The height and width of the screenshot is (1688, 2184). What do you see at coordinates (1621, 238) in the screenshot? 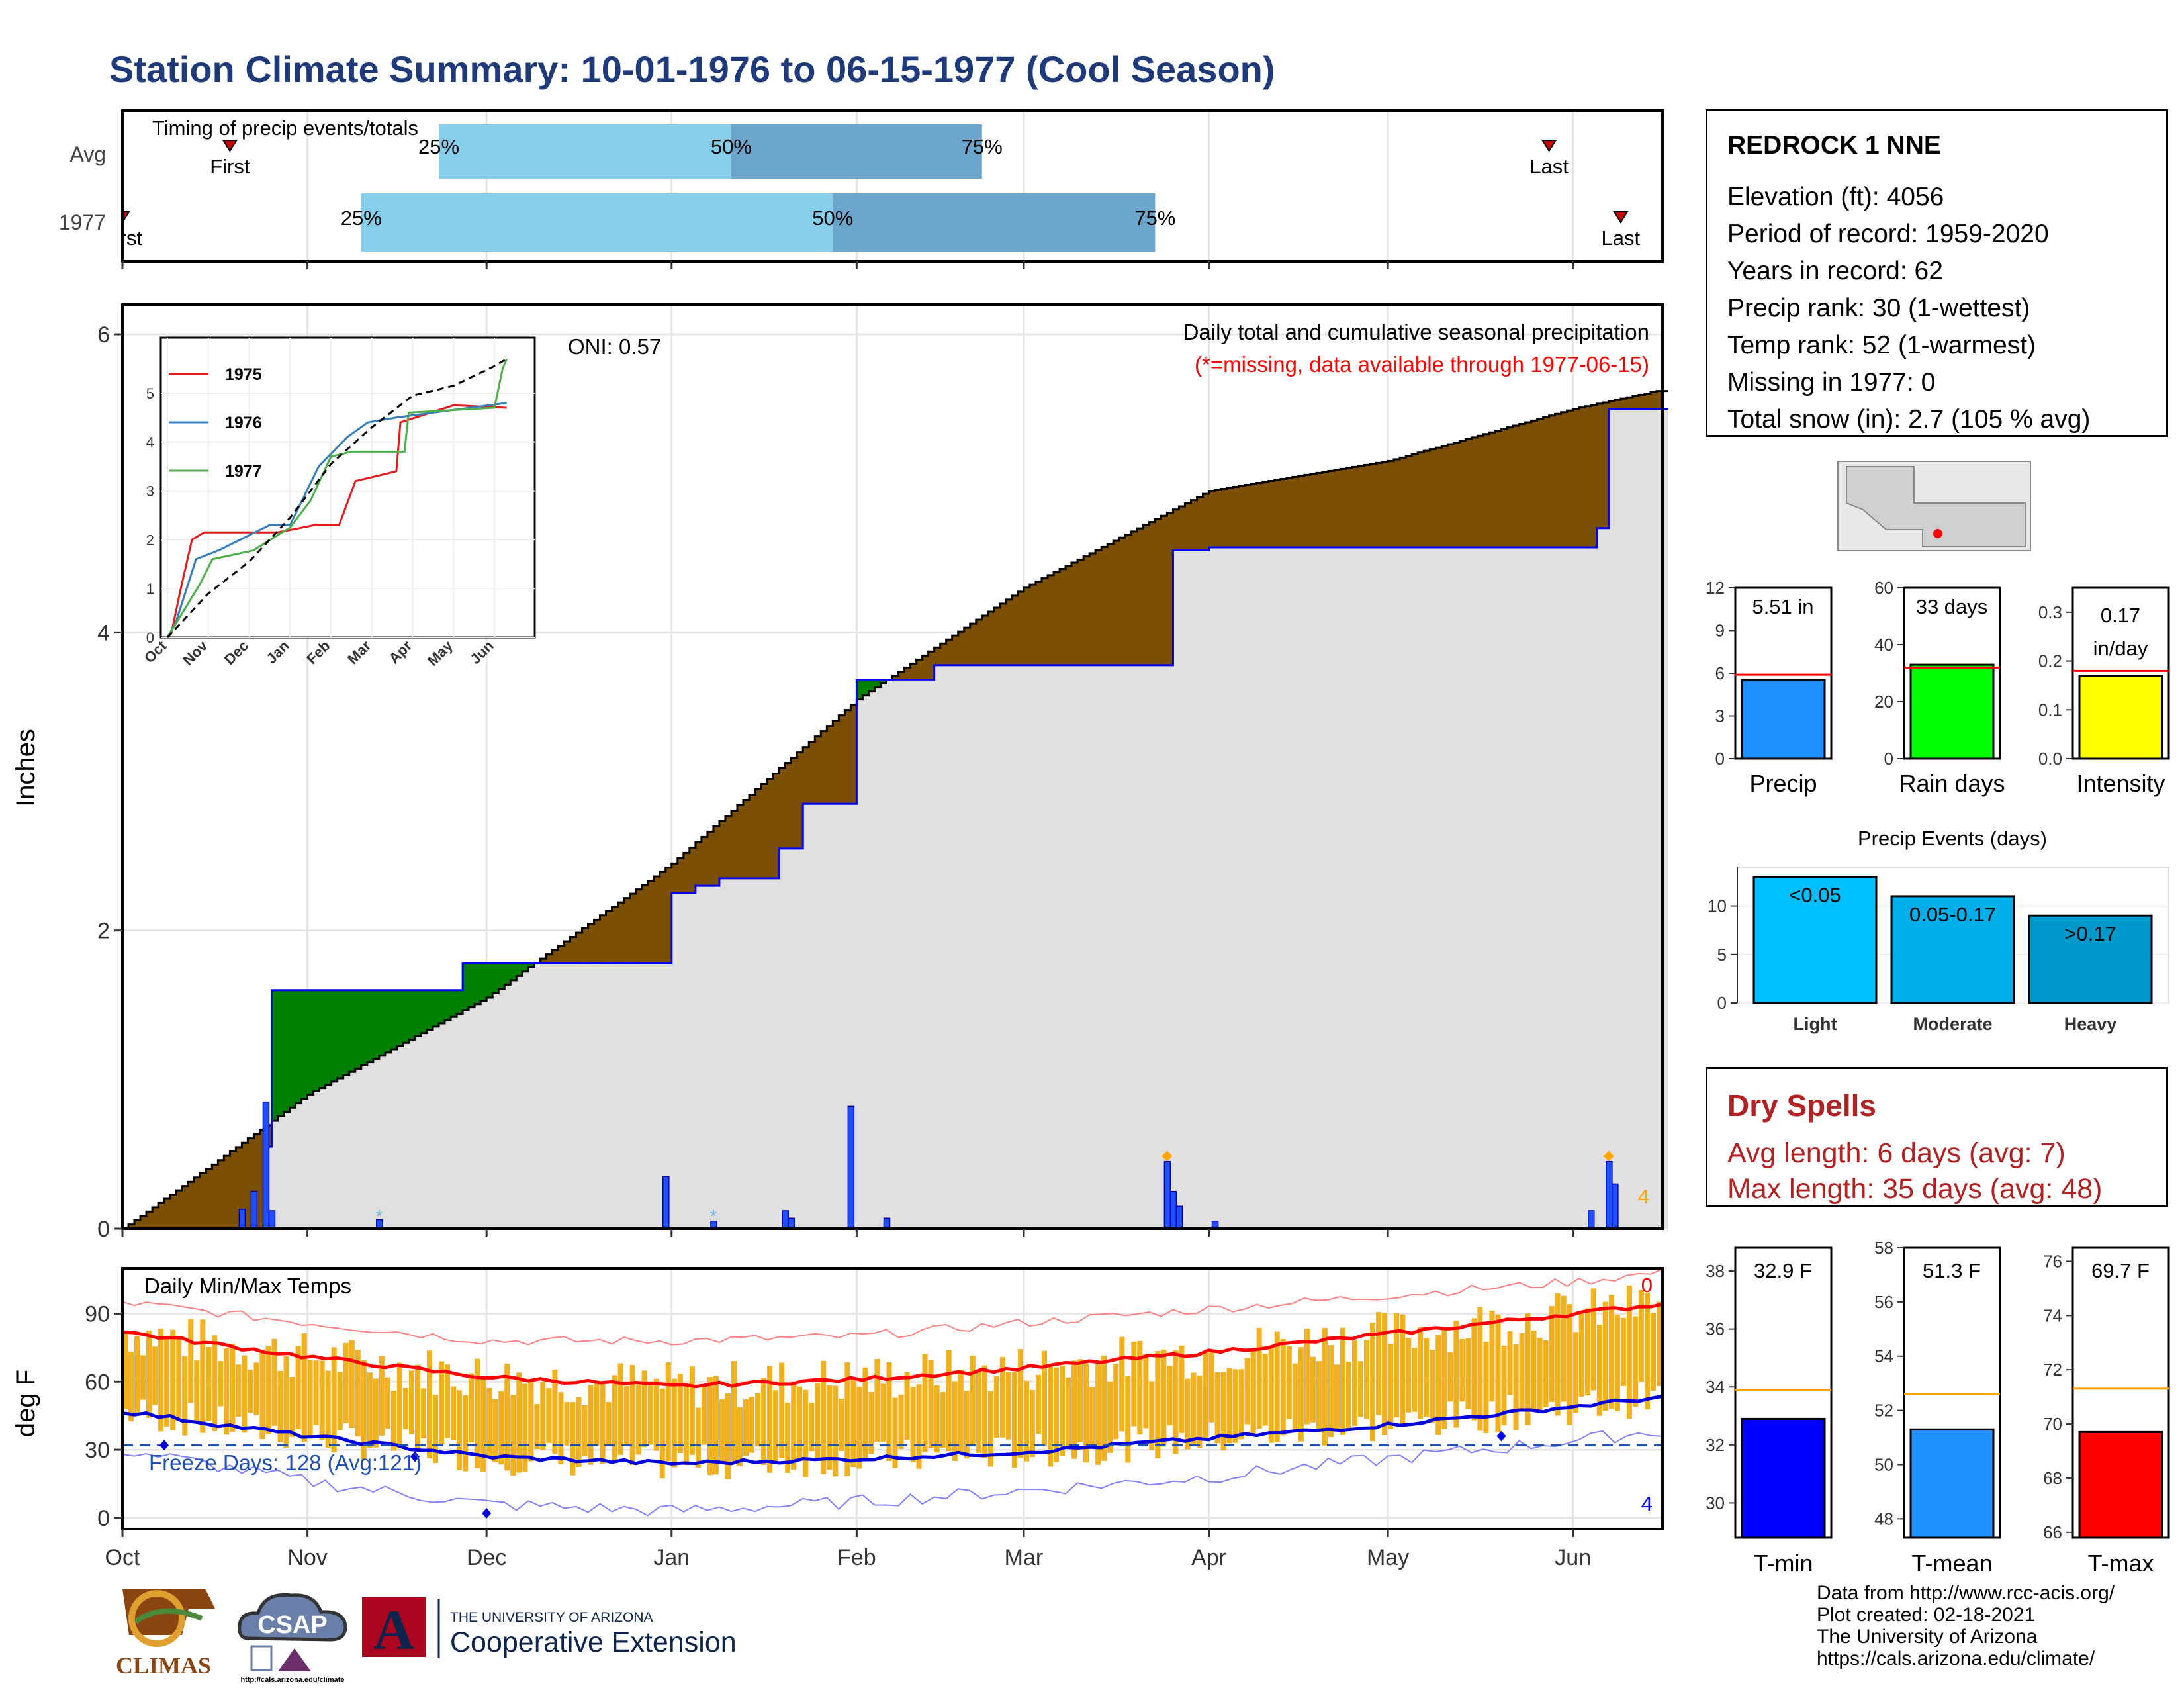
I see `last-event-label: Last` at bounding box center [1621, 238].